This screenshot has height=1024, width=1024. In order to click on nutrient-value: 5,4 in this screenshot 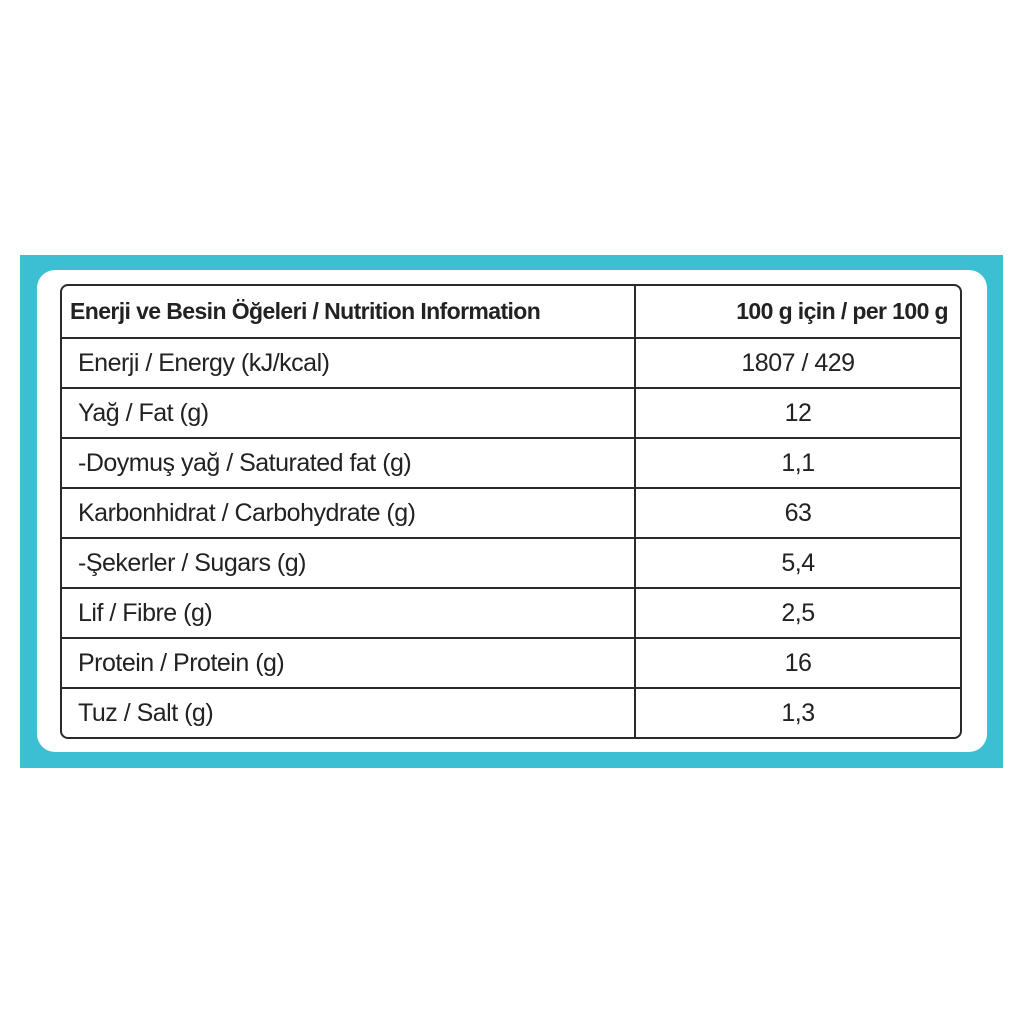, I will do `click(798, 564)`.